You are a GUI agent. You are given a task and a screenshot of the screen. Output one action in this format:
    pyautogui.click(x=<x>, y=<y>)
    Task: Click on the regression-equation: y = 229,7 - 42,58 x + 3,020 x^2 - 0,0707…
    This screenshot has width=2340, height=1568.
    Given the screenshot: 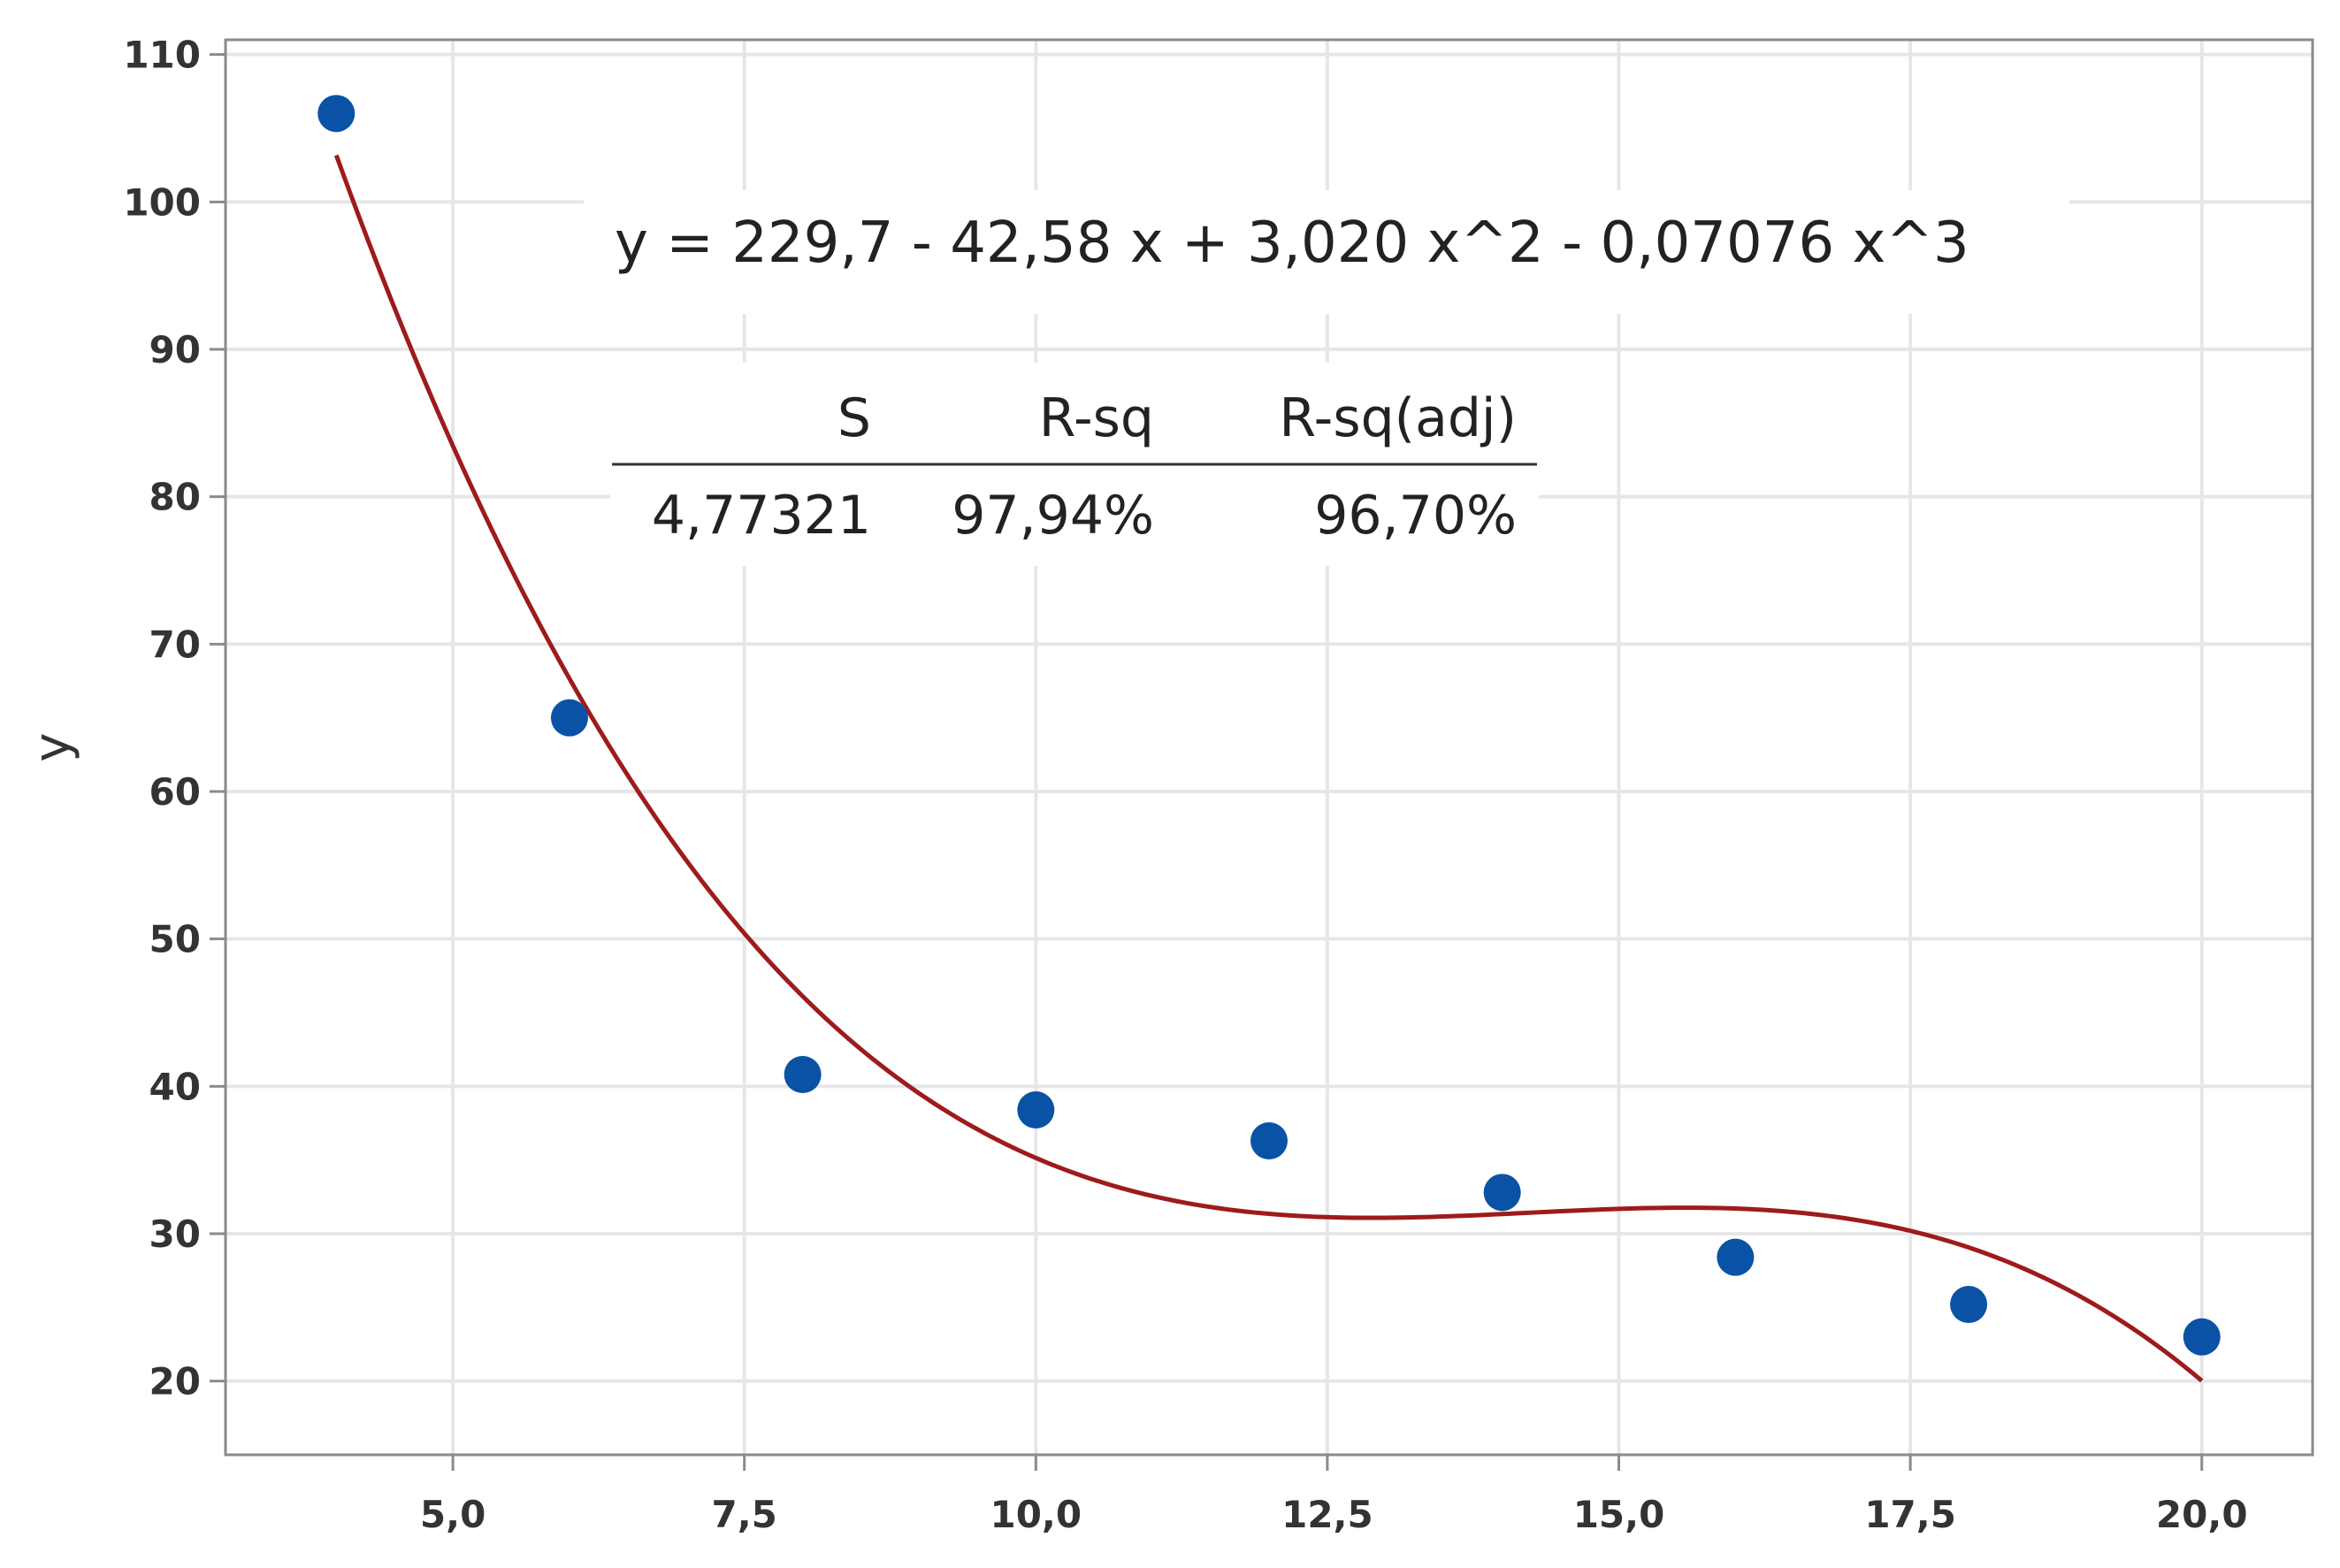 What is the action you would take?
    pyautogui.click(x=1292, y=243)
    